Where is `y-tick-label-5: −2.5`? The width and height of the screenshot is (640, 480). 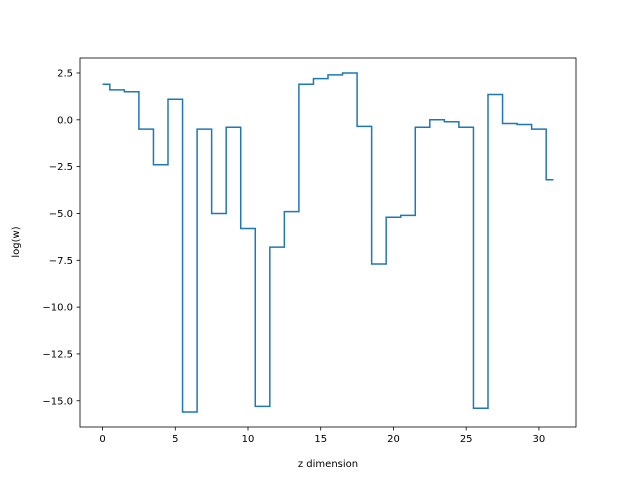 y-tick-label-5: −2.5 is located at coordinates (61, 167).